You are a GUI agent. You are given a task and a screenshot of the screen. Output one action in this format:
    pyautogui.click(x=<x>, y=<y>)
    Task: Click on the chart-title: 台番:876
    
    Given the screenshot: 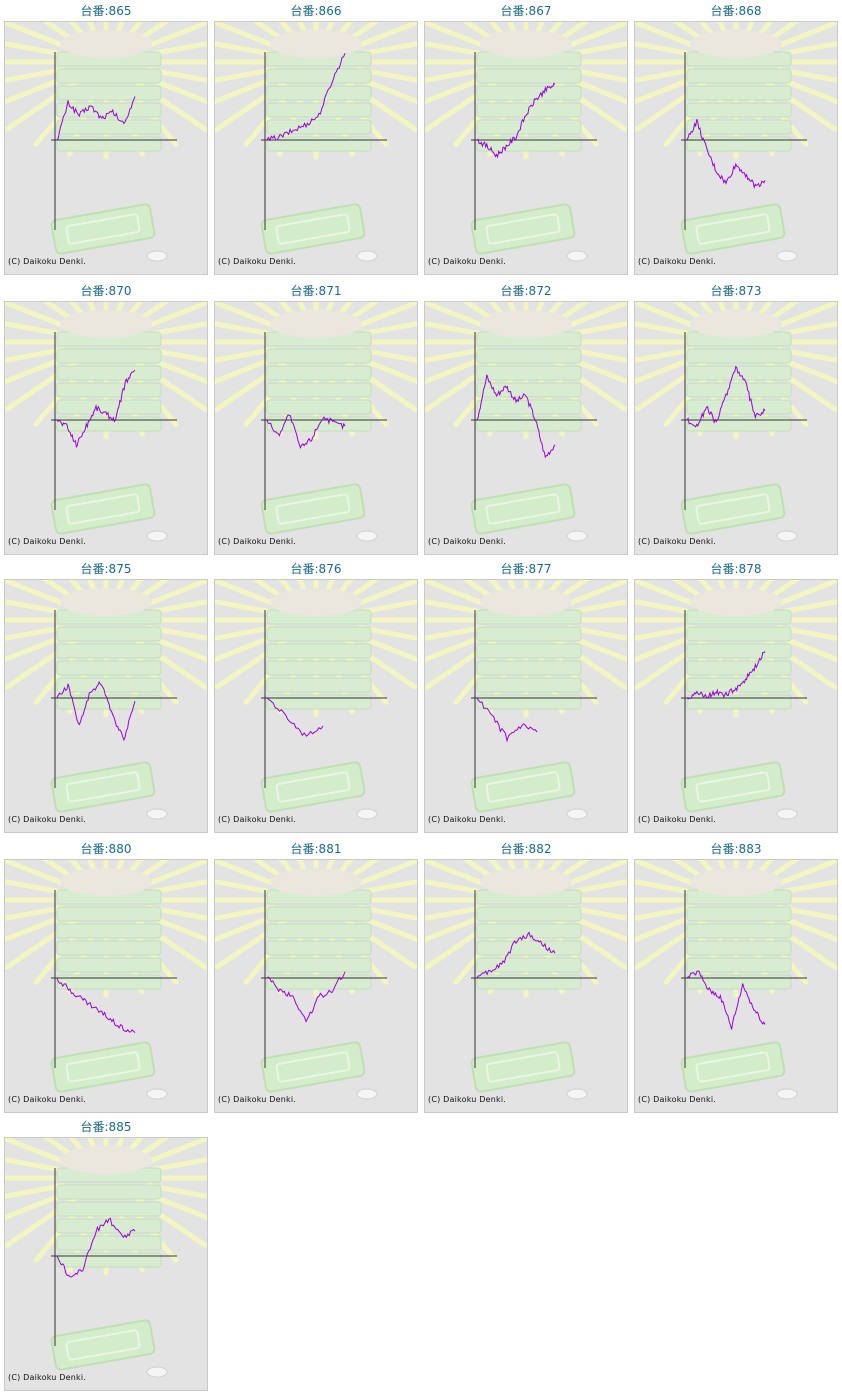 What is the action you would take?
    pyautogui.click(x=316, y=569)
    